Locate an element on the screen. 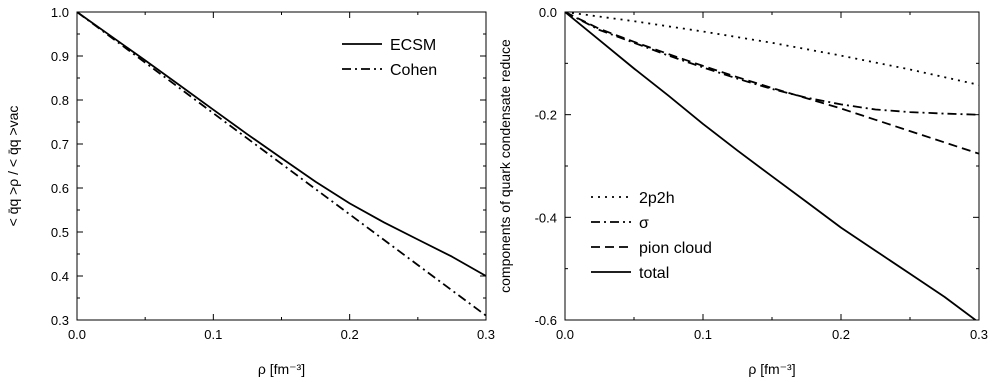 The height and width of the screenshot is (382, 998). y-tick-label: 0.5 is located at coordinates (60, 232).